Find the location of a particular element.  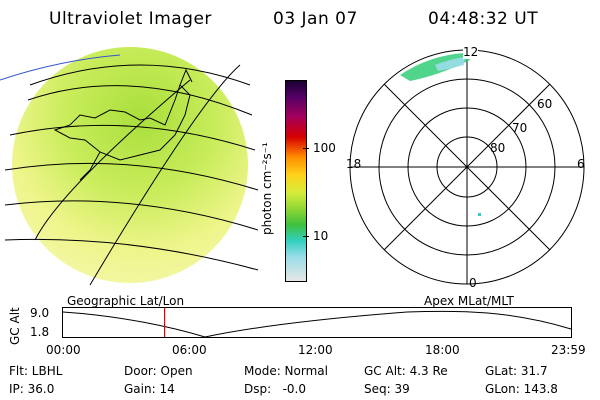

info-gc-alt: GC Alt: 4.3 Re is located at coordinates (406, 371).